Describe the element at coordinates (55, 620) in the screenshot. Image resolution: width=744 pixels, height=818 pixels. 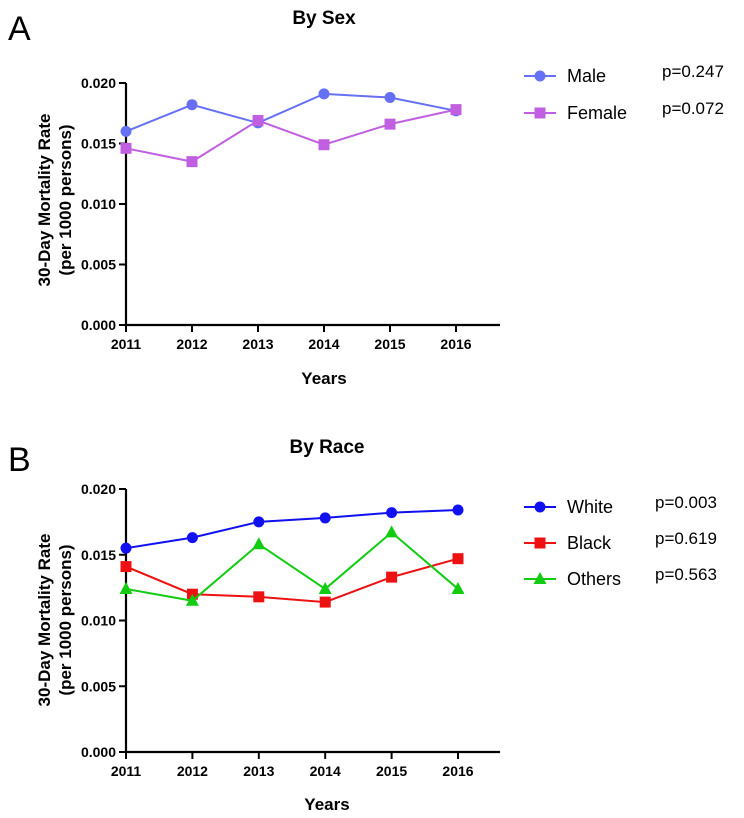
I see `y-axis-title-b: 30-Day Mortality Rate (per 1000 persons)` at that location.